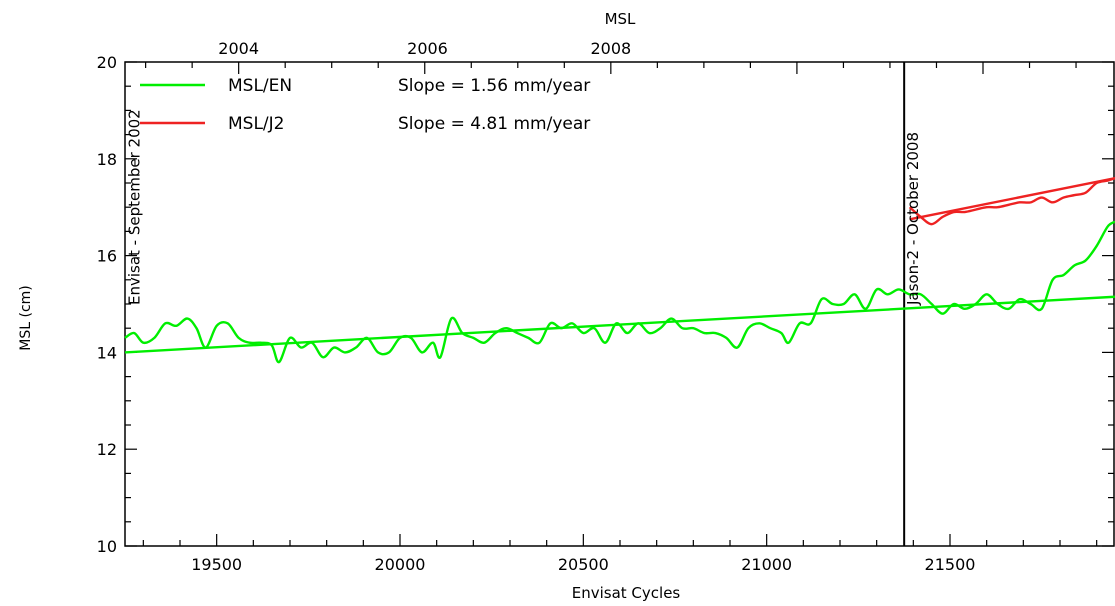 The image size is (1115, 606). Describe the element at coordinates (494, 86) in the screenshot. I see `legend-slope-text: Slope = 1.56 mm/year` at that location.